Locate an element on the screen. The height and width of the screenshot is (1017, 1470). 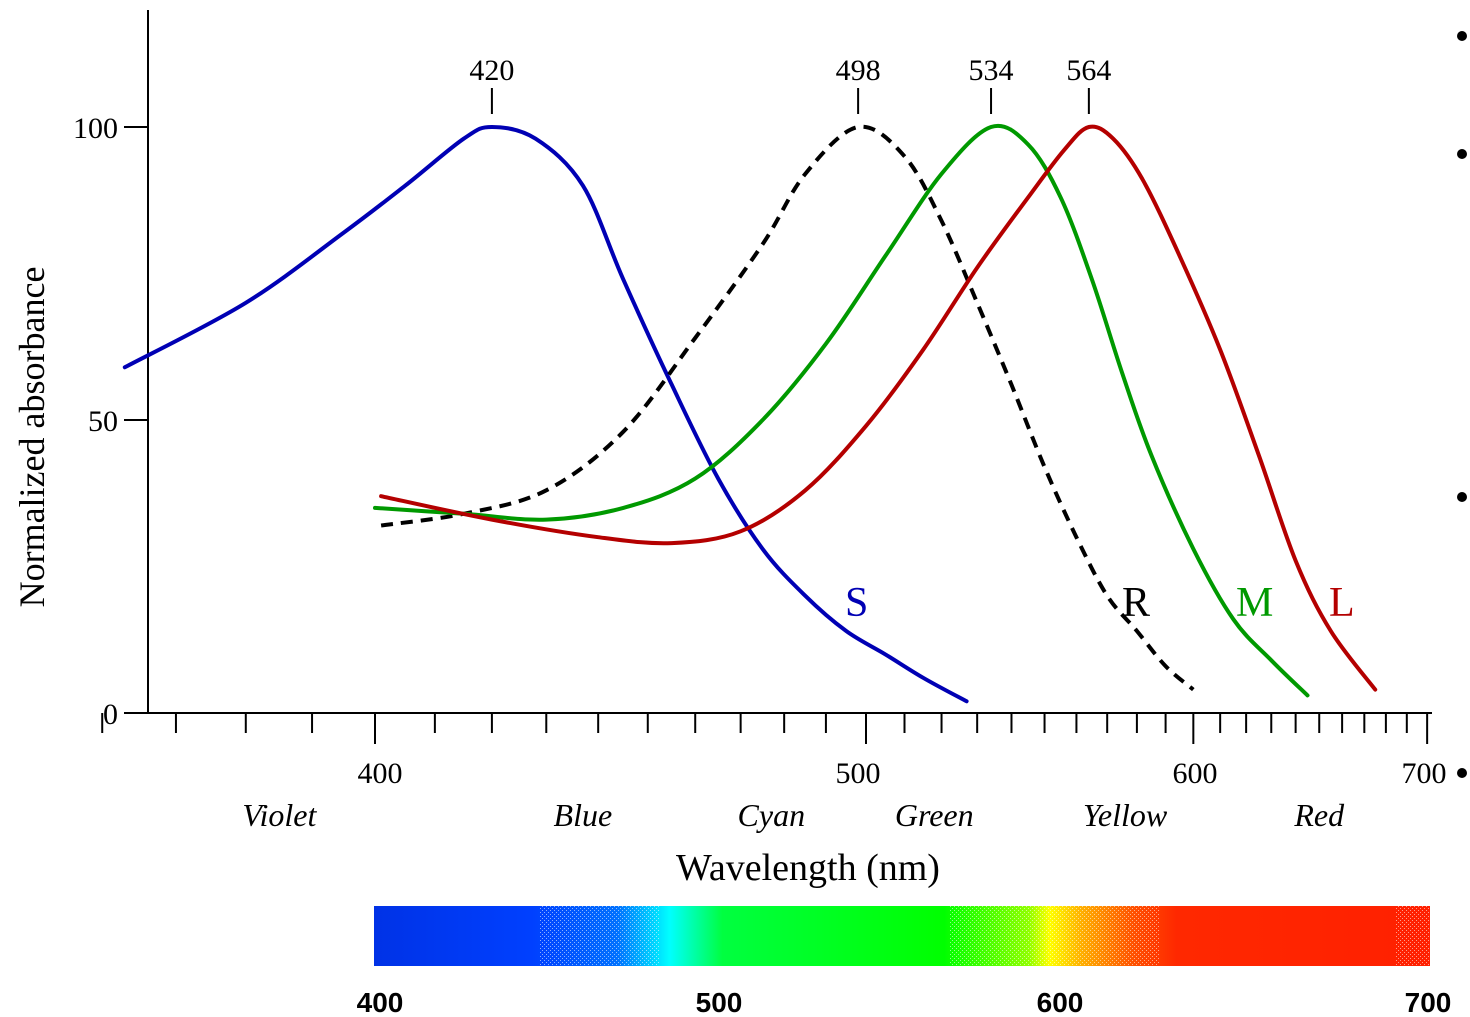
x-axis-title: Wavelength (nm) is located at coordinates (808, 868).